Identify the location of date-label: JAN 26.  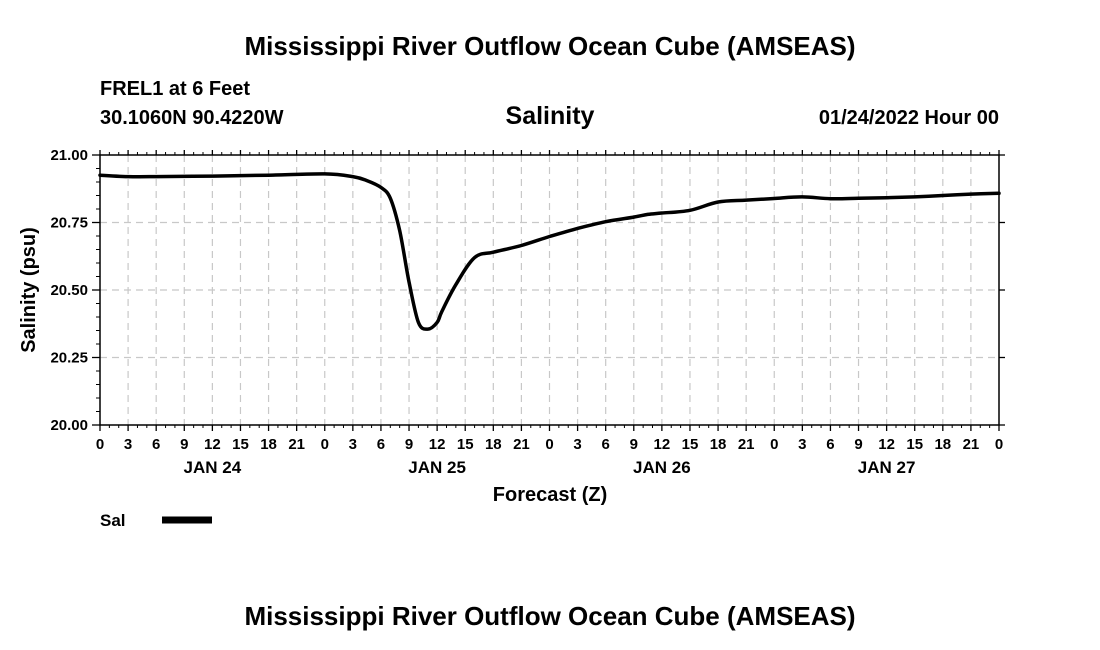
(662, 467).